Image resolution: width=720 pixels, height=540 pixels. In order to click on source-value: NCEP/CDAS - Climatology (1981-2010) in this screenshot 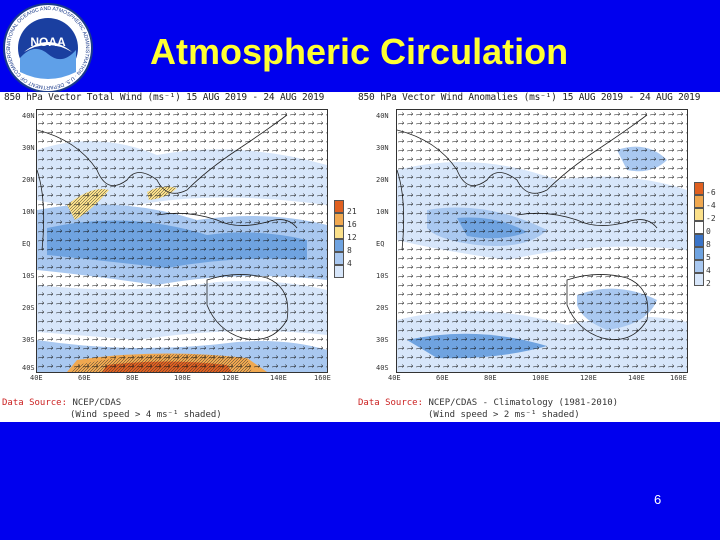, I will do `click(523, 403)`.